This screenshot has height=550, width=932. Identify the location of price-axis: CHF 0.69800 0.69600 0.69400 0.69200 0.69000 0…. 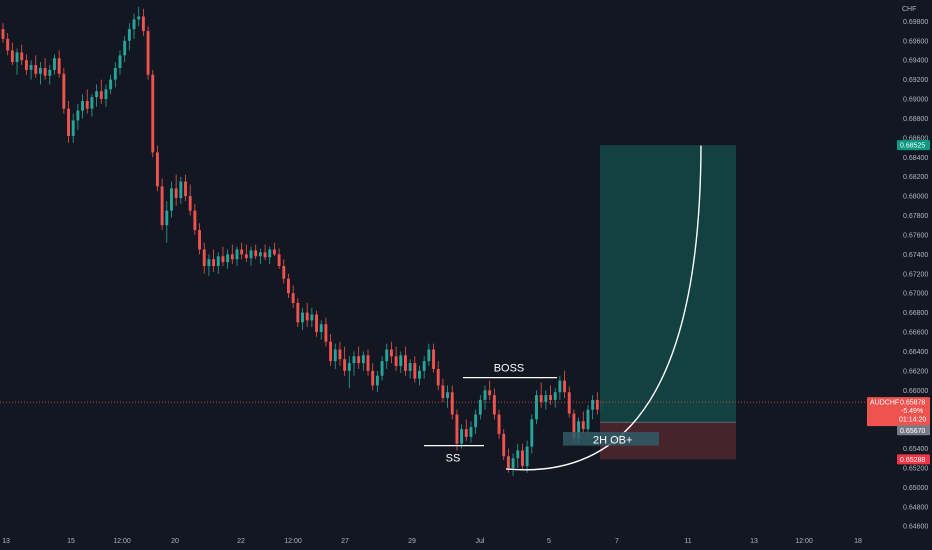
(915, 268).